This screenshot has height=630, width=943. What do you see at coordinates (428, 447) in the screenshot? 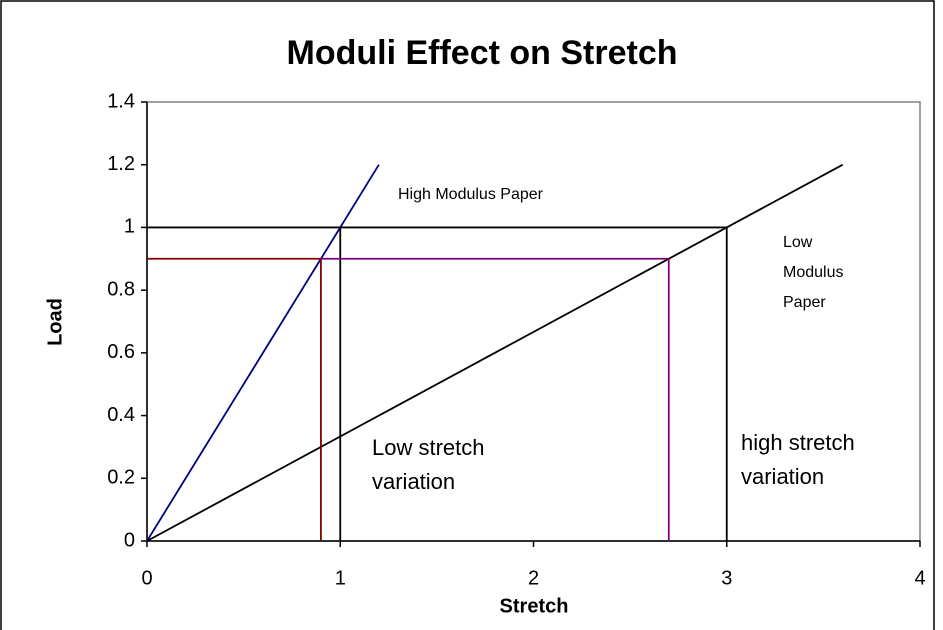
I see `annotation: Low stretch` at bounding box center [428, 447].